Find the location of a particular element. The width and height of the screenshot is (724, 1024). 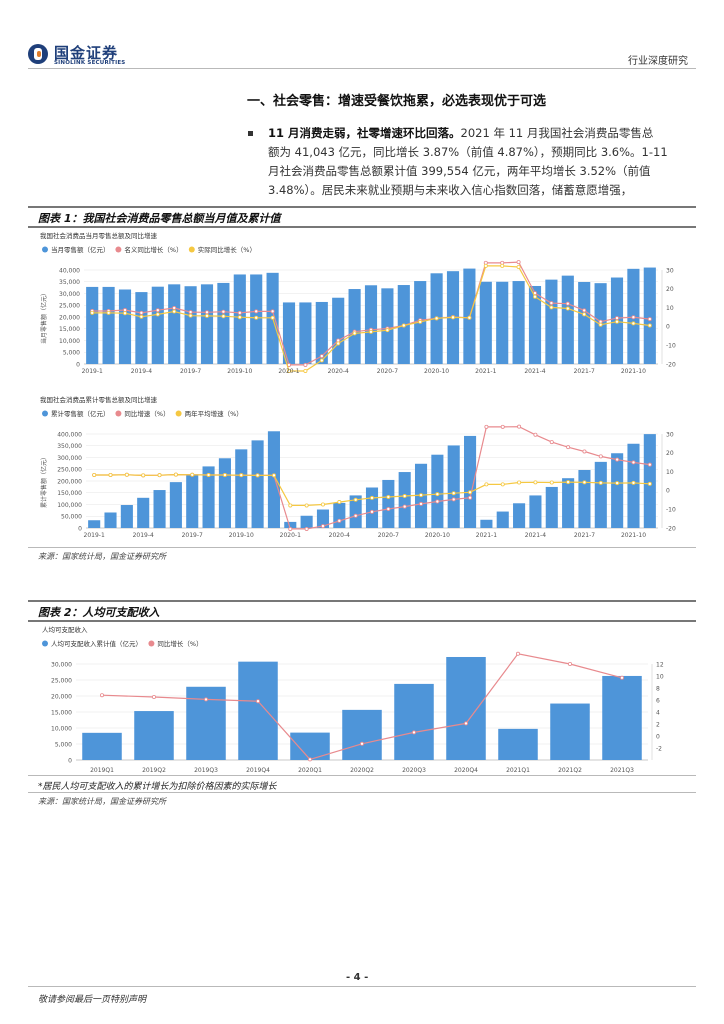

x-tick-label: 2019-7 is located at coordinates (190, 371).